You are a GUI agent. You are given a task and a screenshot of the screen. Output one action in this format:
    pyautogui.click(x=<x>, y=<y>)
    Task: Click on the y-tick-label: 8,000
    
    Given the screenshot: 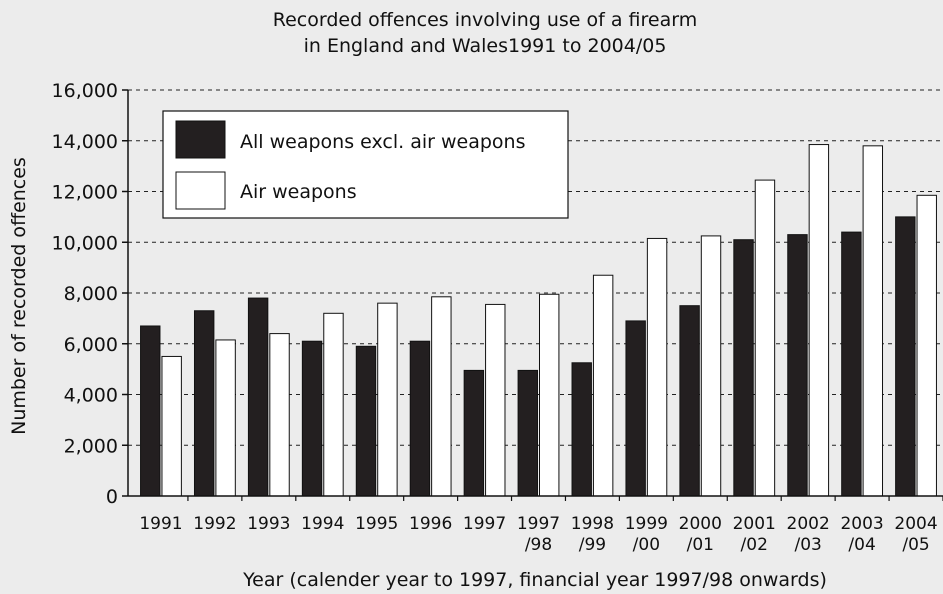 What is the action you would take?
    pyautogui.click(x=91, y=294)
    